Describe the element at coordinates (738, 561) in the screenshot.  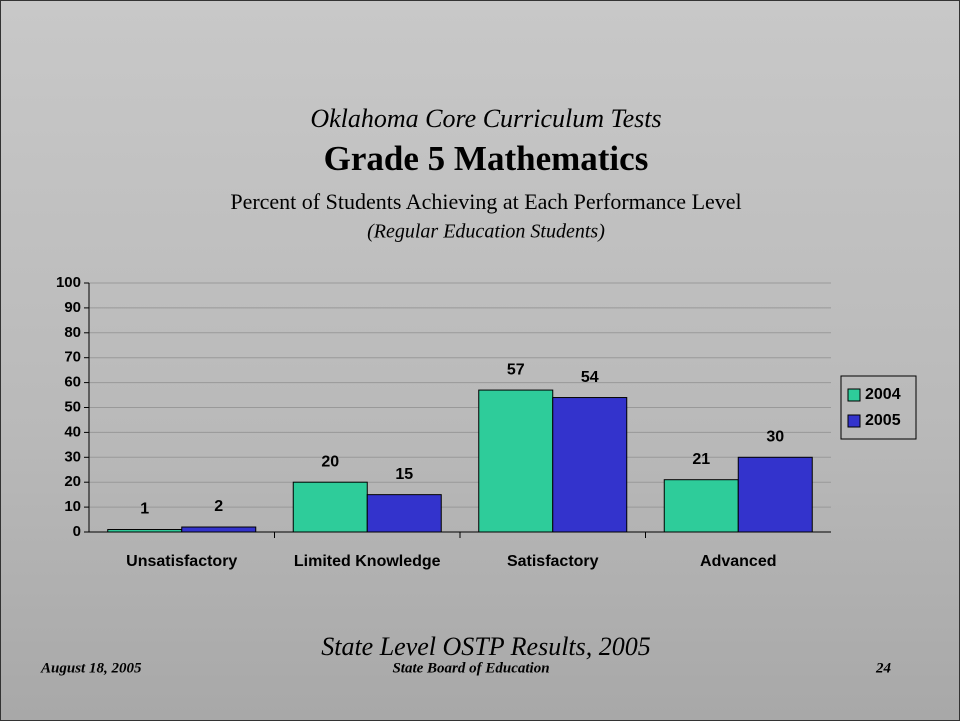
I see `x-tick-label: Advanced` at that location.